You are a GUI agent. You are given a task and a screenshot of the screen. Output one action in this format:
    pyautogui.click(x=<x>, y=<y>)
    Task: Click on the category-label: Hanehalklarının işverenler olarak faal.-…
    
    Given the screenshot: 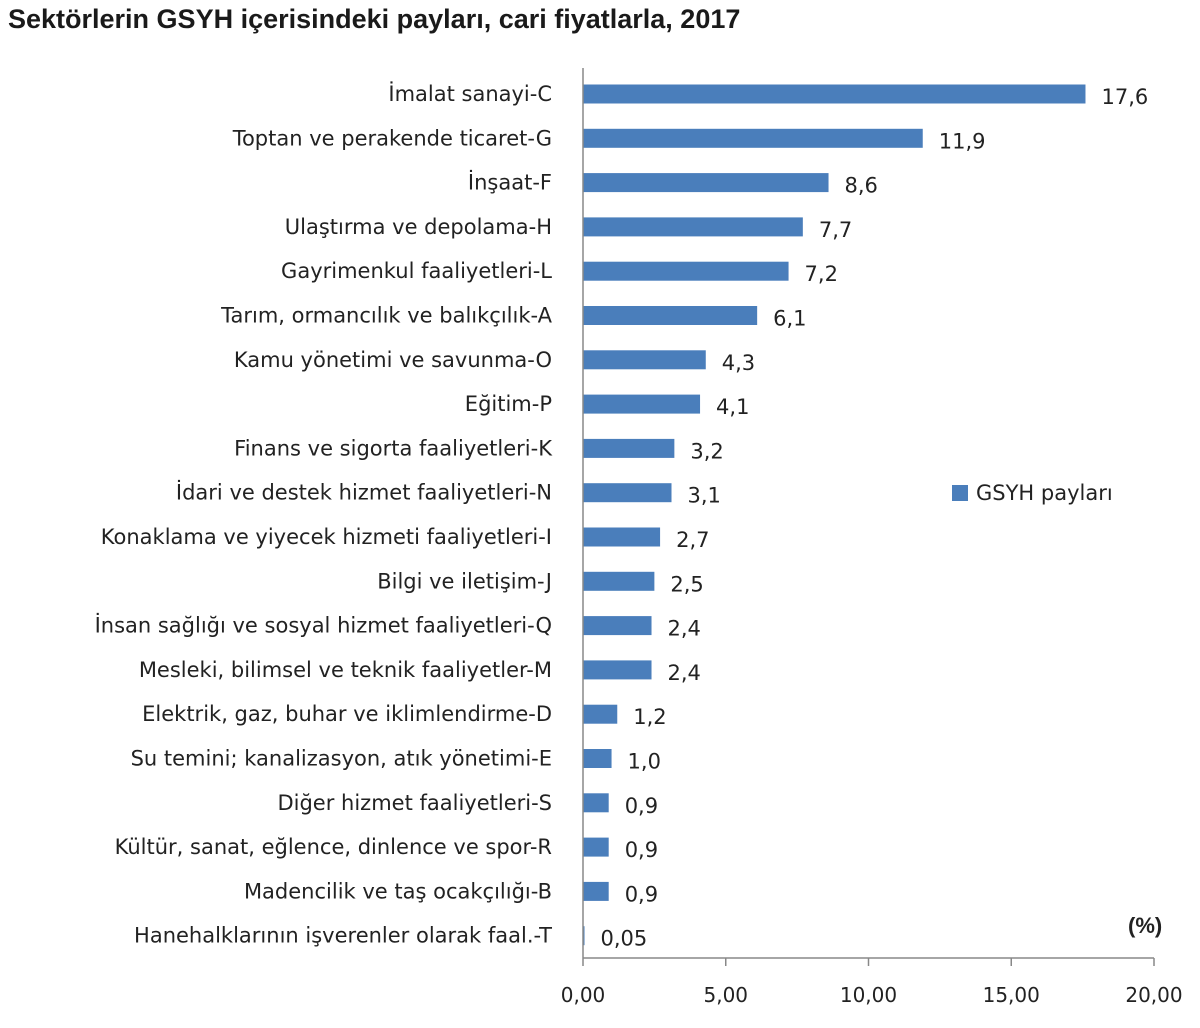 What is the action you would take?
    pyautogui.click(x=343, y=936)
    